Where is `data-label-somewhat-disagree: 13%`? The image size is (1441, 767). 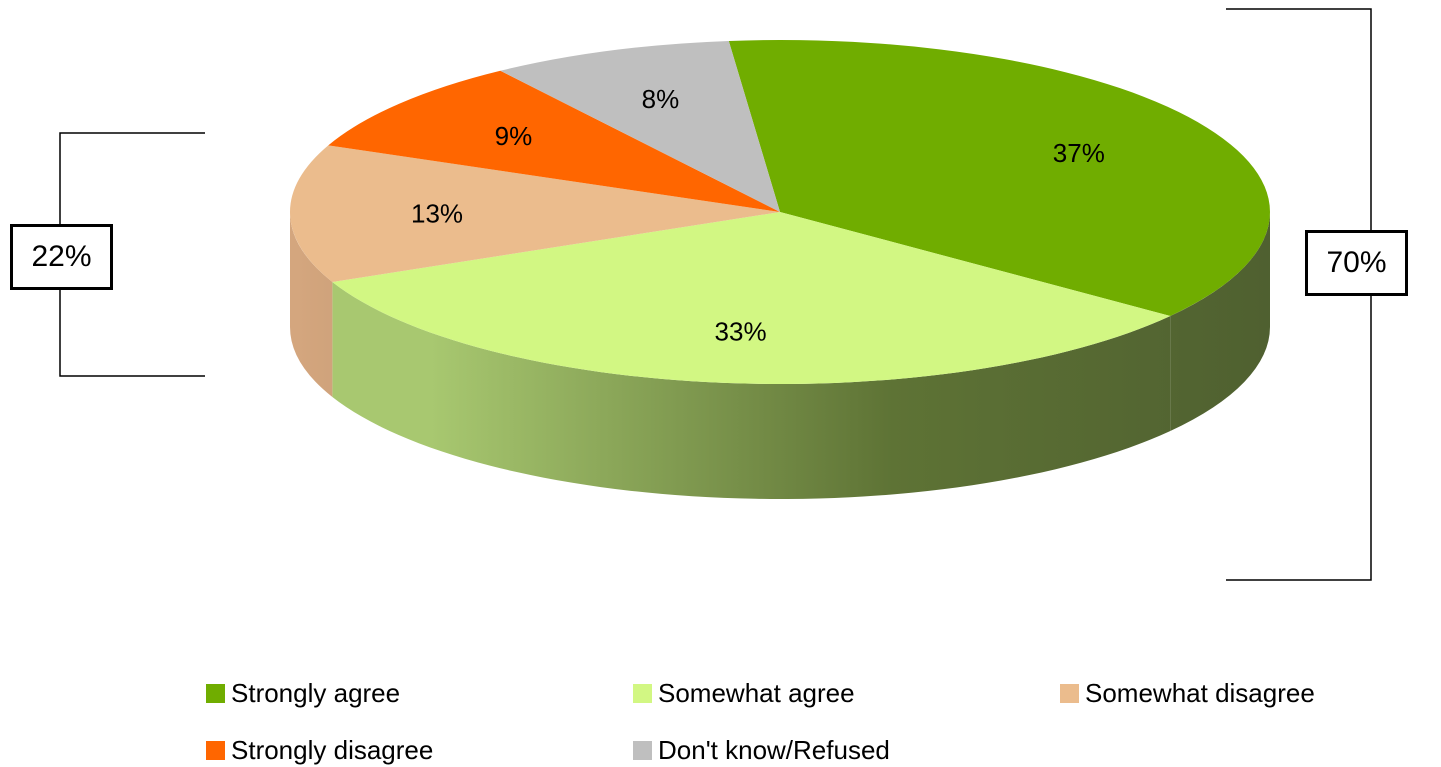
data-label-somewhat-disagree: 13% is located at coordinates (437, 213).